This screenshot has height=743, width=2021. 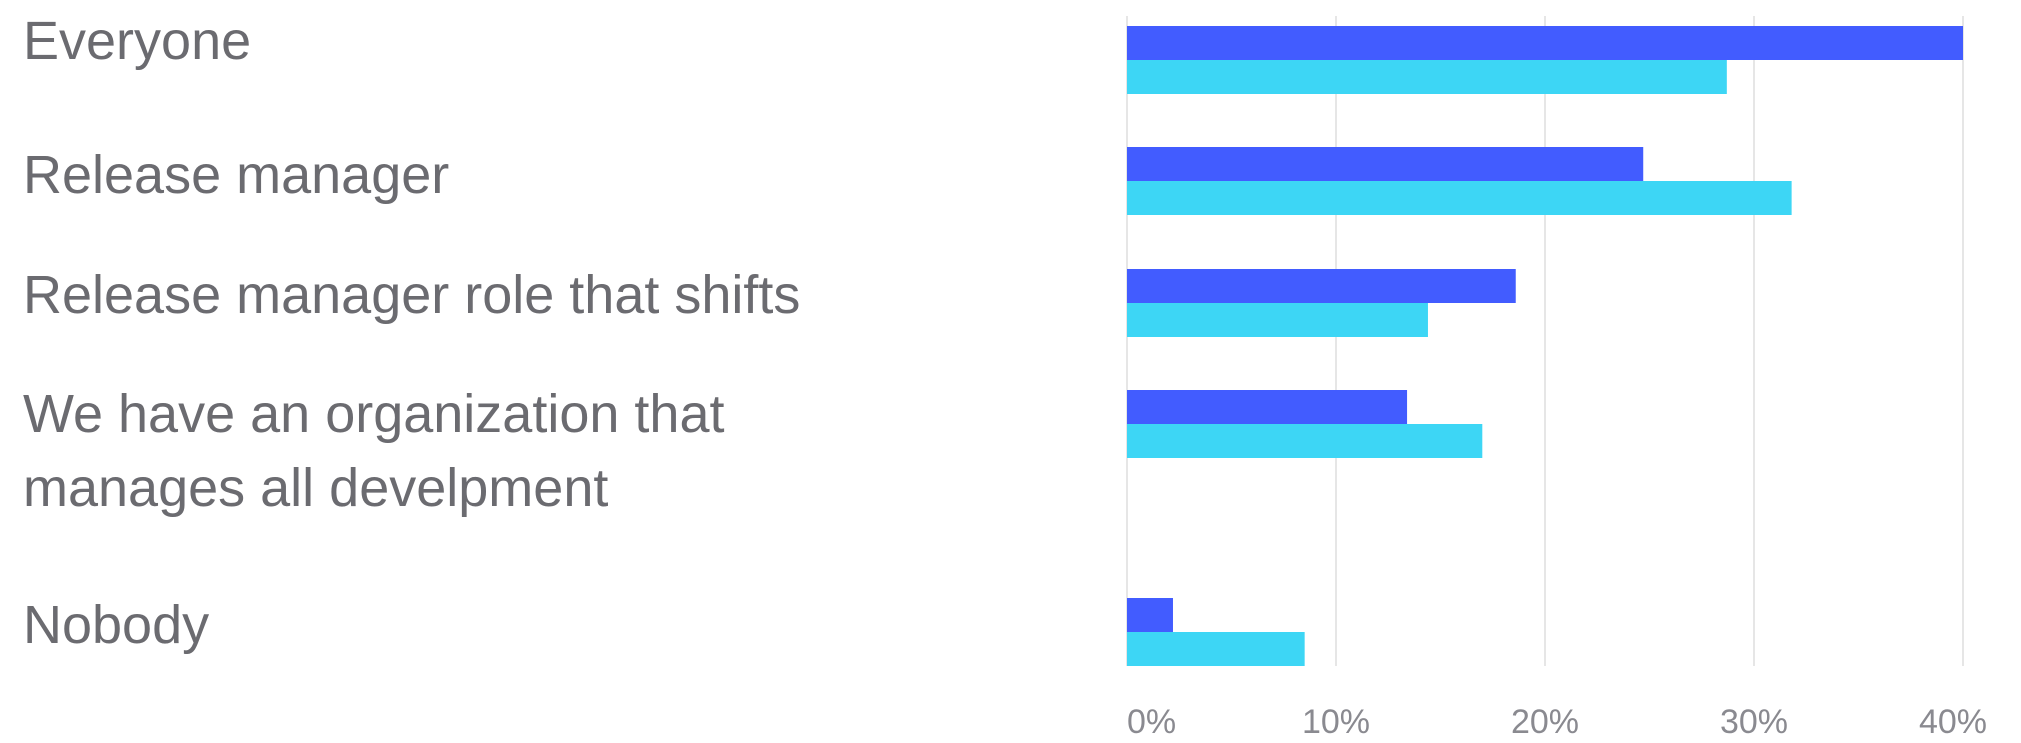 I want to click on x-tick-label: 30%, so click(x=1754, y=722).